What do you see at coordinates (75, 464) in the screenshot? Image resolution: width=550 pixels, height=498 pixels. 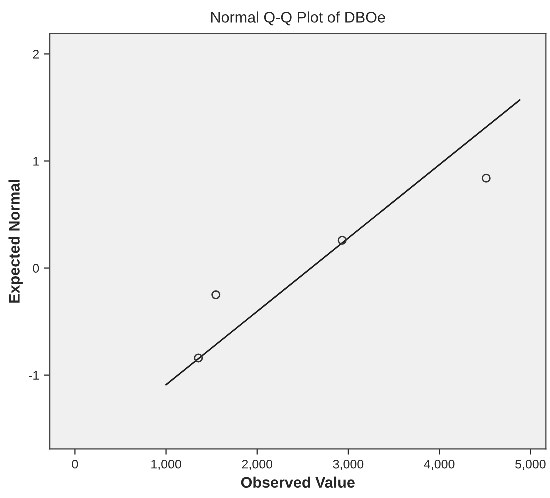 I see `x-tick-label: 0` at bounding box center [75, 464].